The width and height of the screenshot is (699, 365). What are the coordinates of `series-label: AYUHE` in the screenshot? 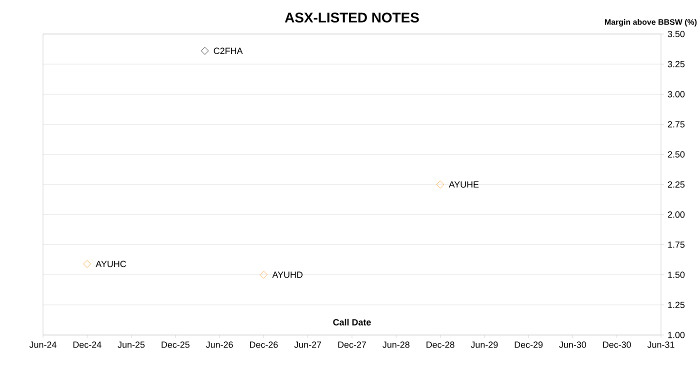 It's located at (463, 184).